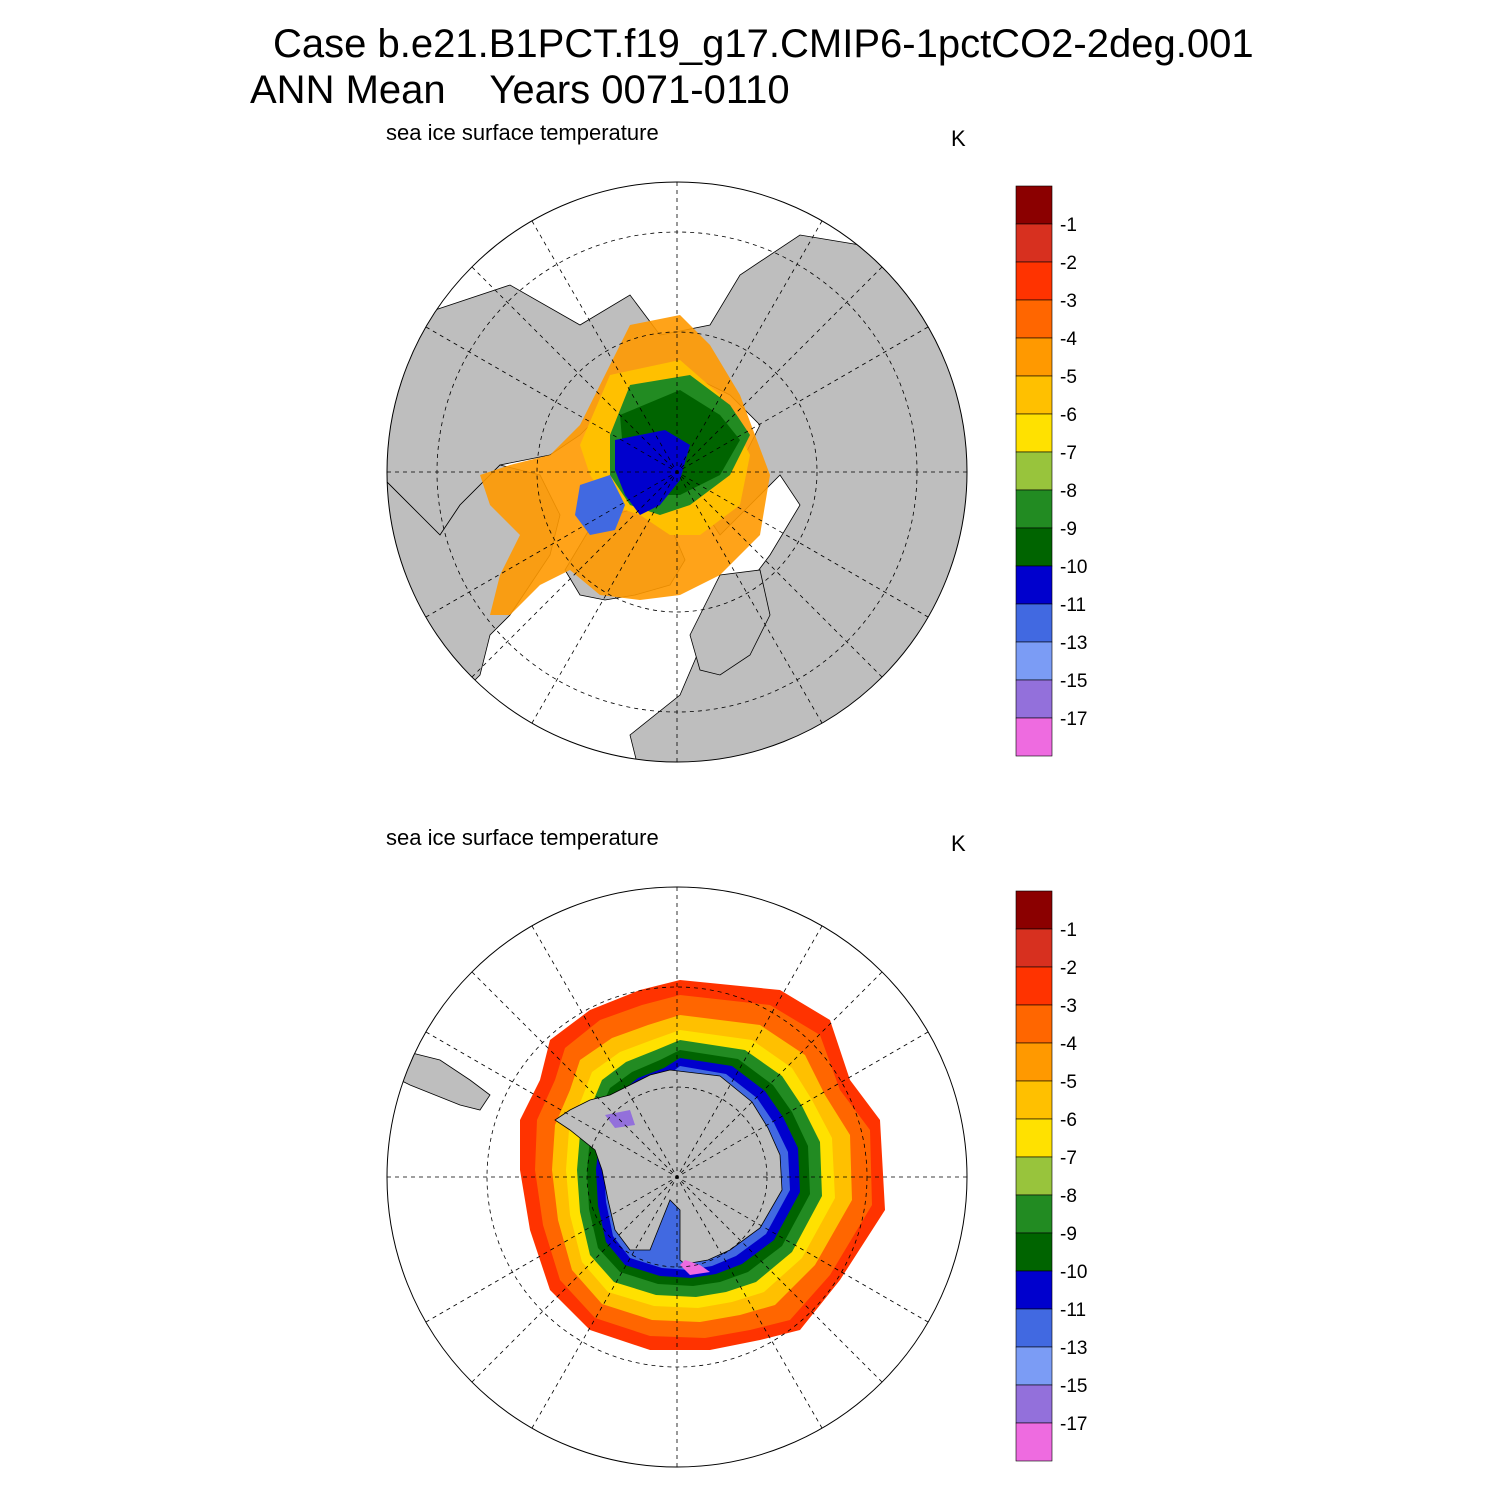  What do you see at coordinates (1073, 719) in the screenshot?
I see `north-colorbar-tick-label: -17` at bounding box center [1073, 719].